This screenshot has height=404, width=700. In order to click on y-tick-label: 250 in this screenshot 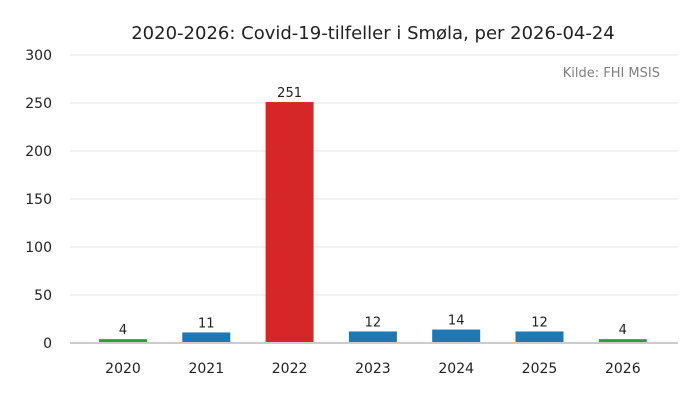, I will do `click(38, 104)`.